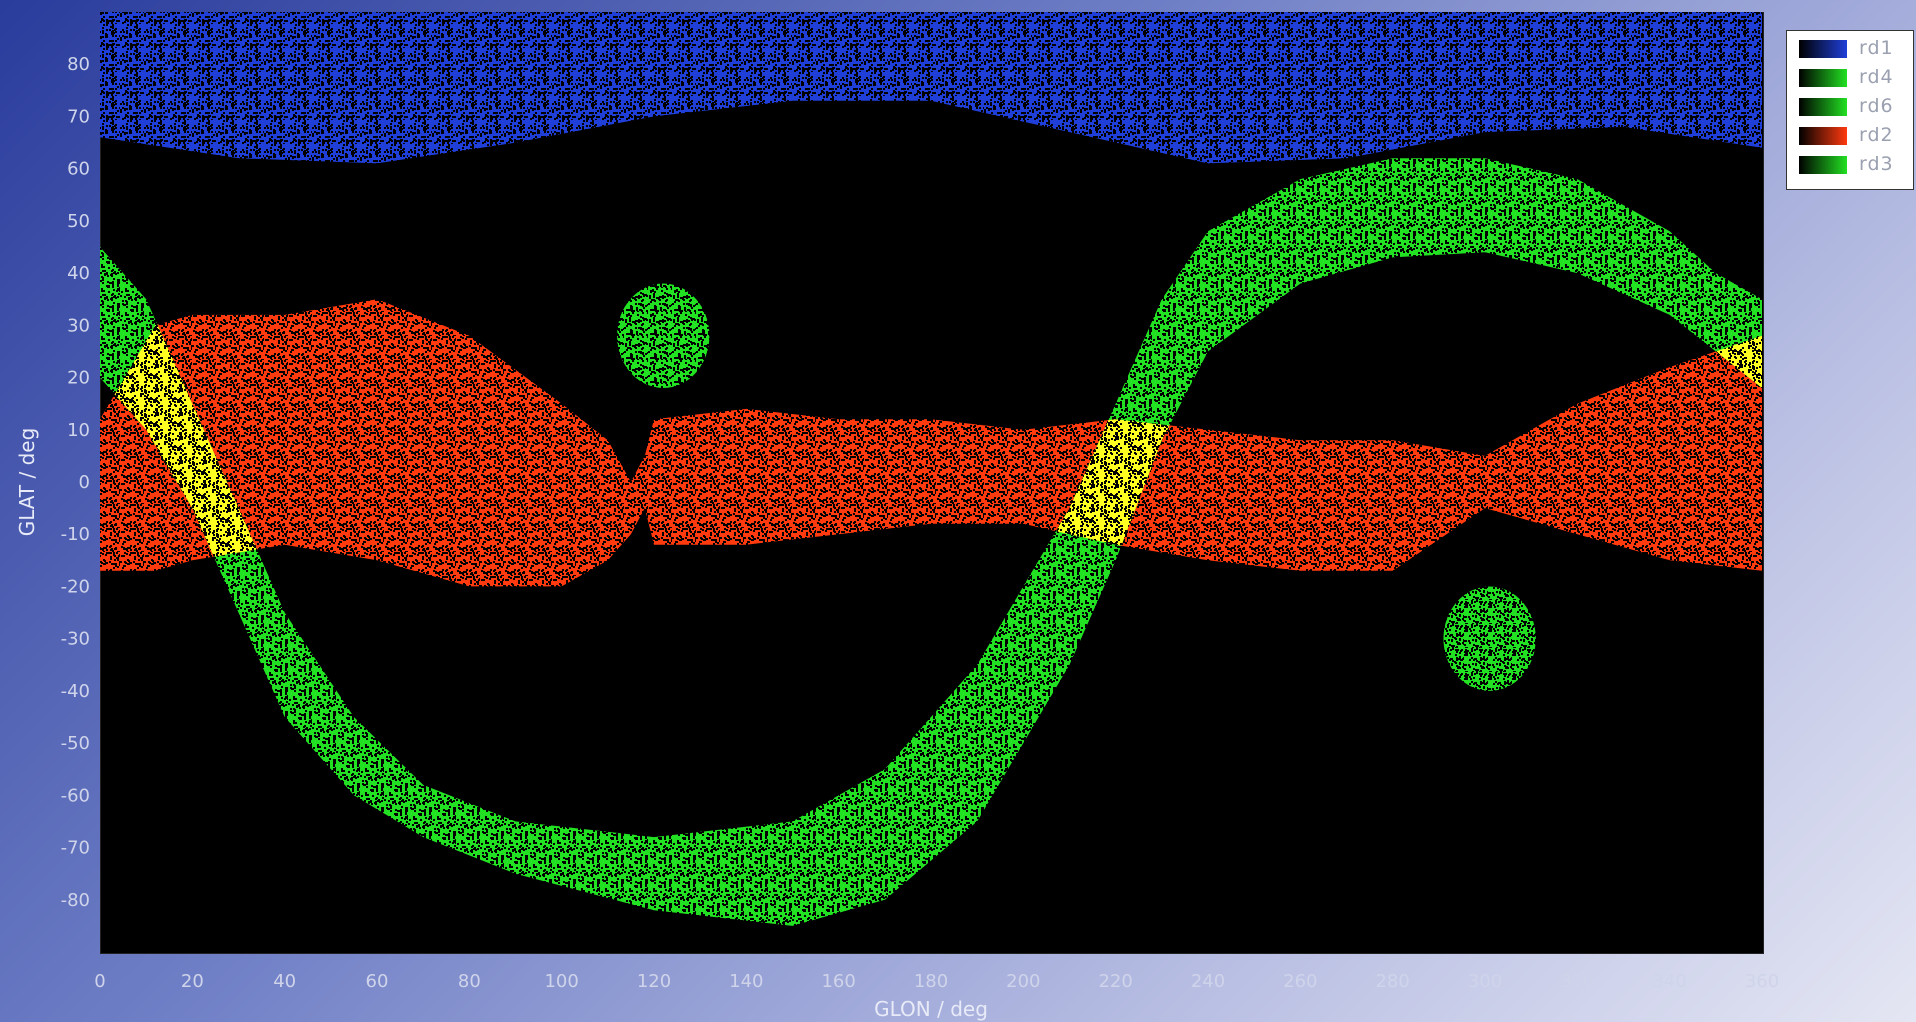 The image size is (1916, 1022). I want to click on x-tick-label: 40, so click(284, 981).